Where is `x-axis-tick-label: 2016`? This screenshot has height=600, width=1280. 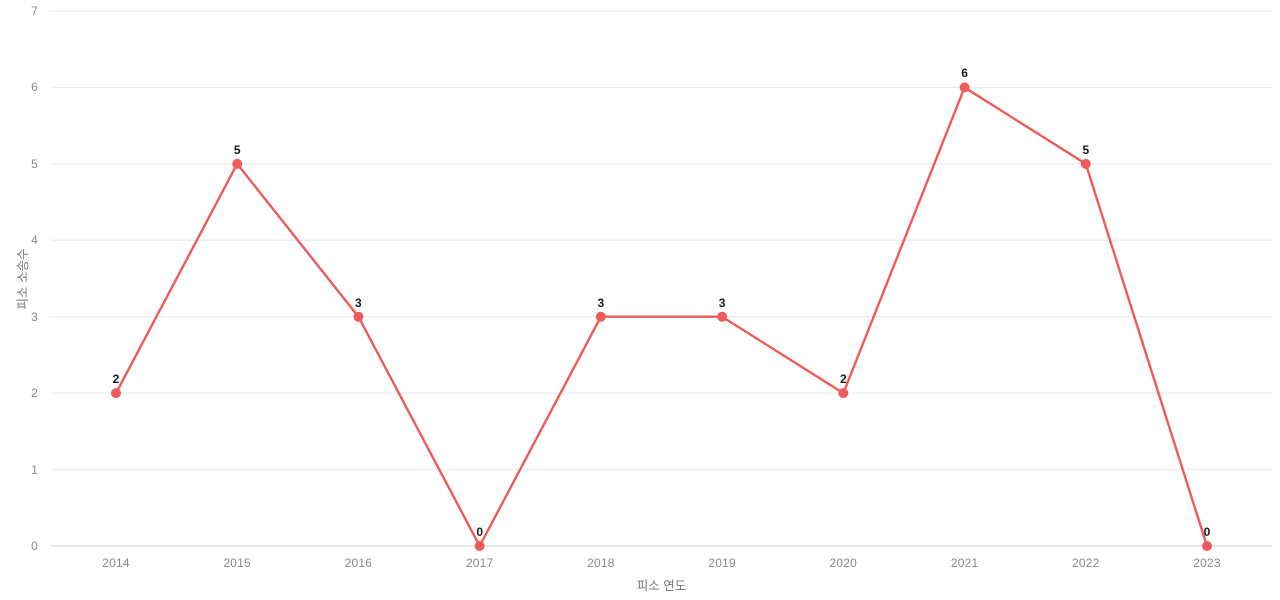
x-axis-tick-label: 2016 is located at coordinates (358, 563).